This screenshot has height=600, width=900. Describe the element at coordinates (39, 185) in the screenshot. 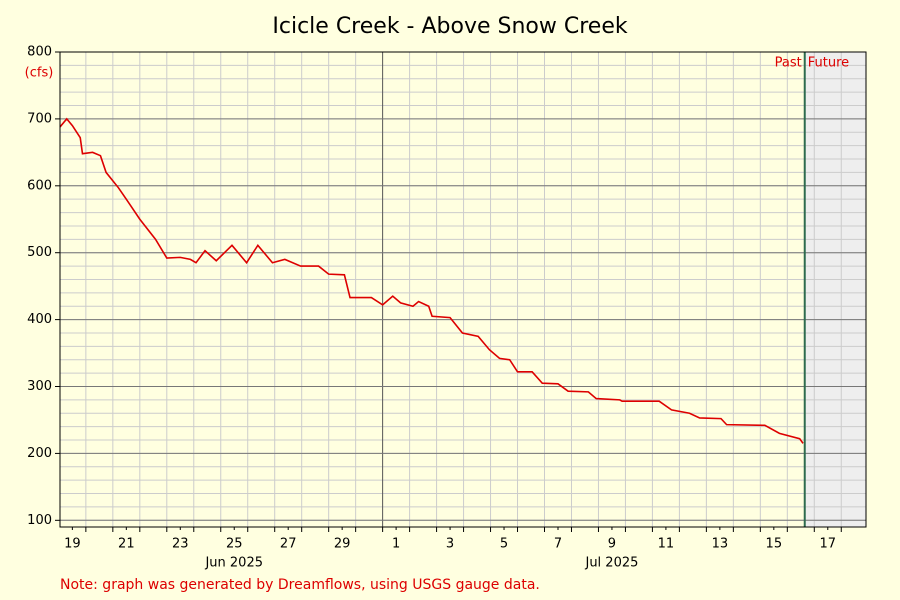

I see `y-tick-label: 600` at that location.